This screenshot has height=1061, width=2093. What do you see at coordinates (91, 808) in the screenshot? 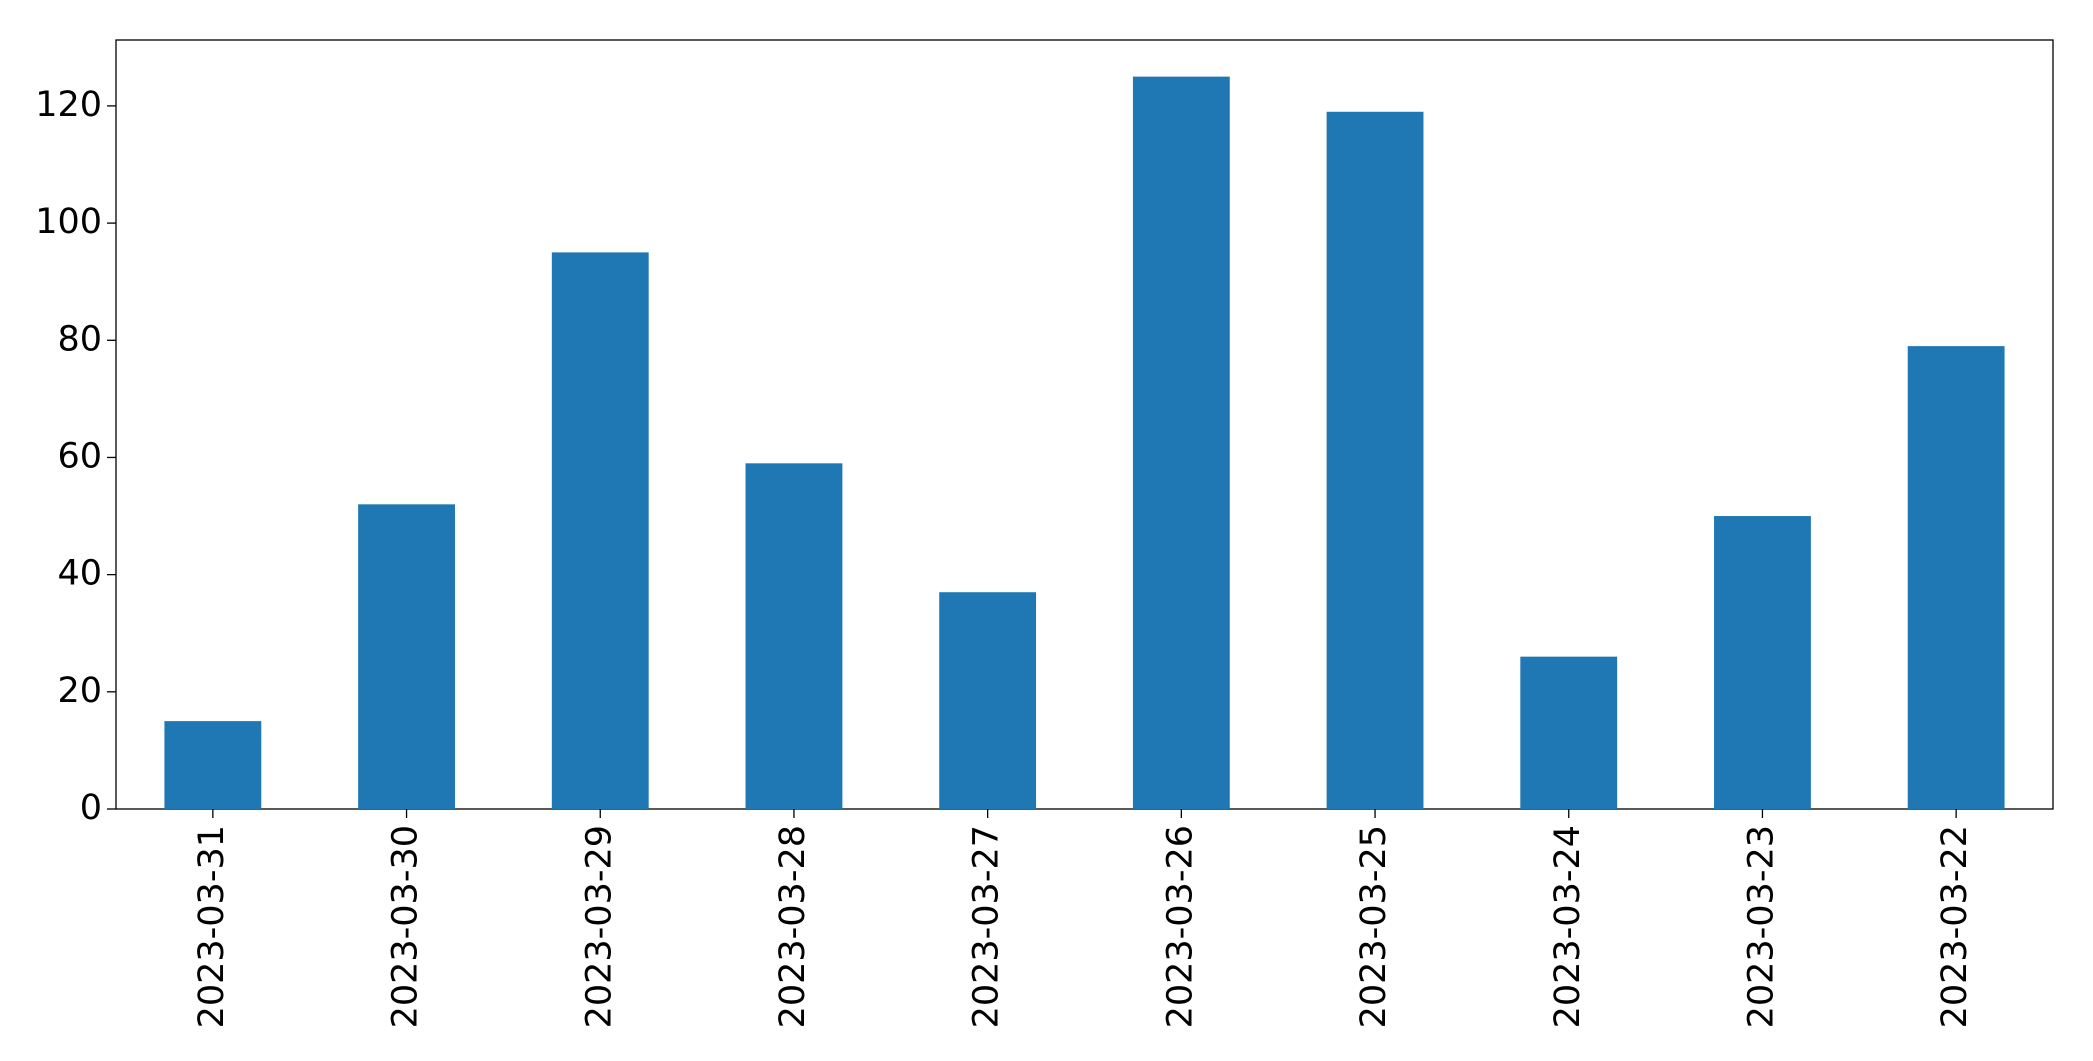
I see `y-tick-label: 0` at bounding box center [91, 808].